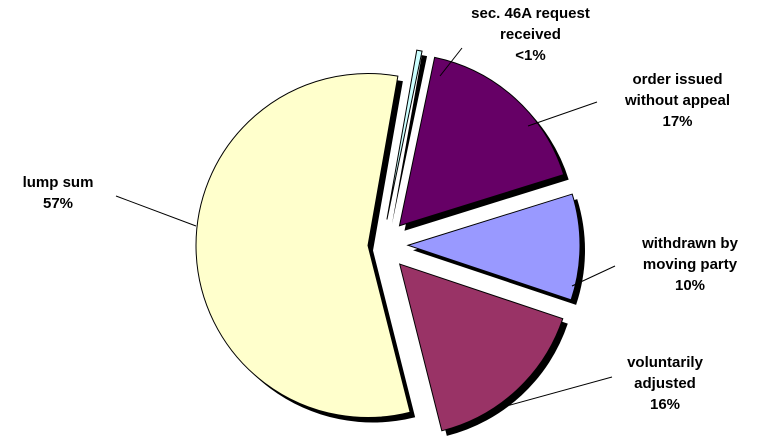 This screenshot has width=760, height=441. Describe the element at coordinates (665, 404) in the screenshot. I see `value-label: 16%` at that location.